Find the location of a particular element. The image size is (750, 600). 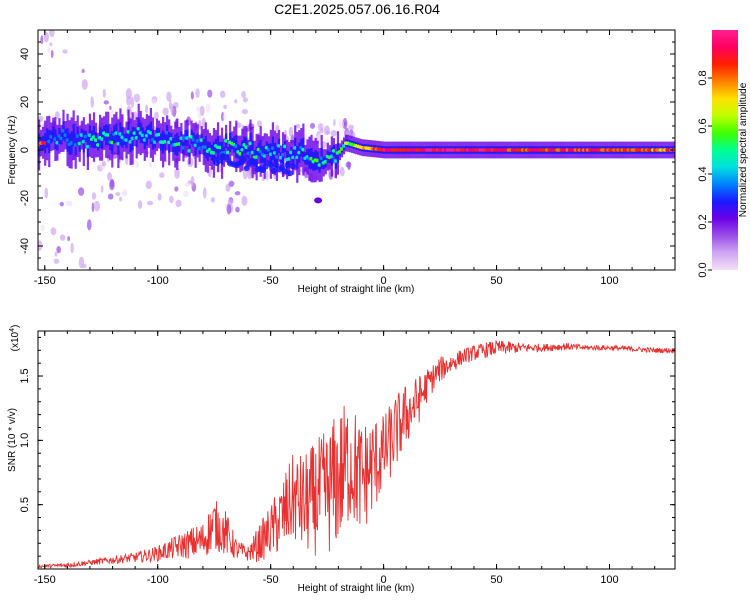

branch-cell is located at coordinates (219, 160).